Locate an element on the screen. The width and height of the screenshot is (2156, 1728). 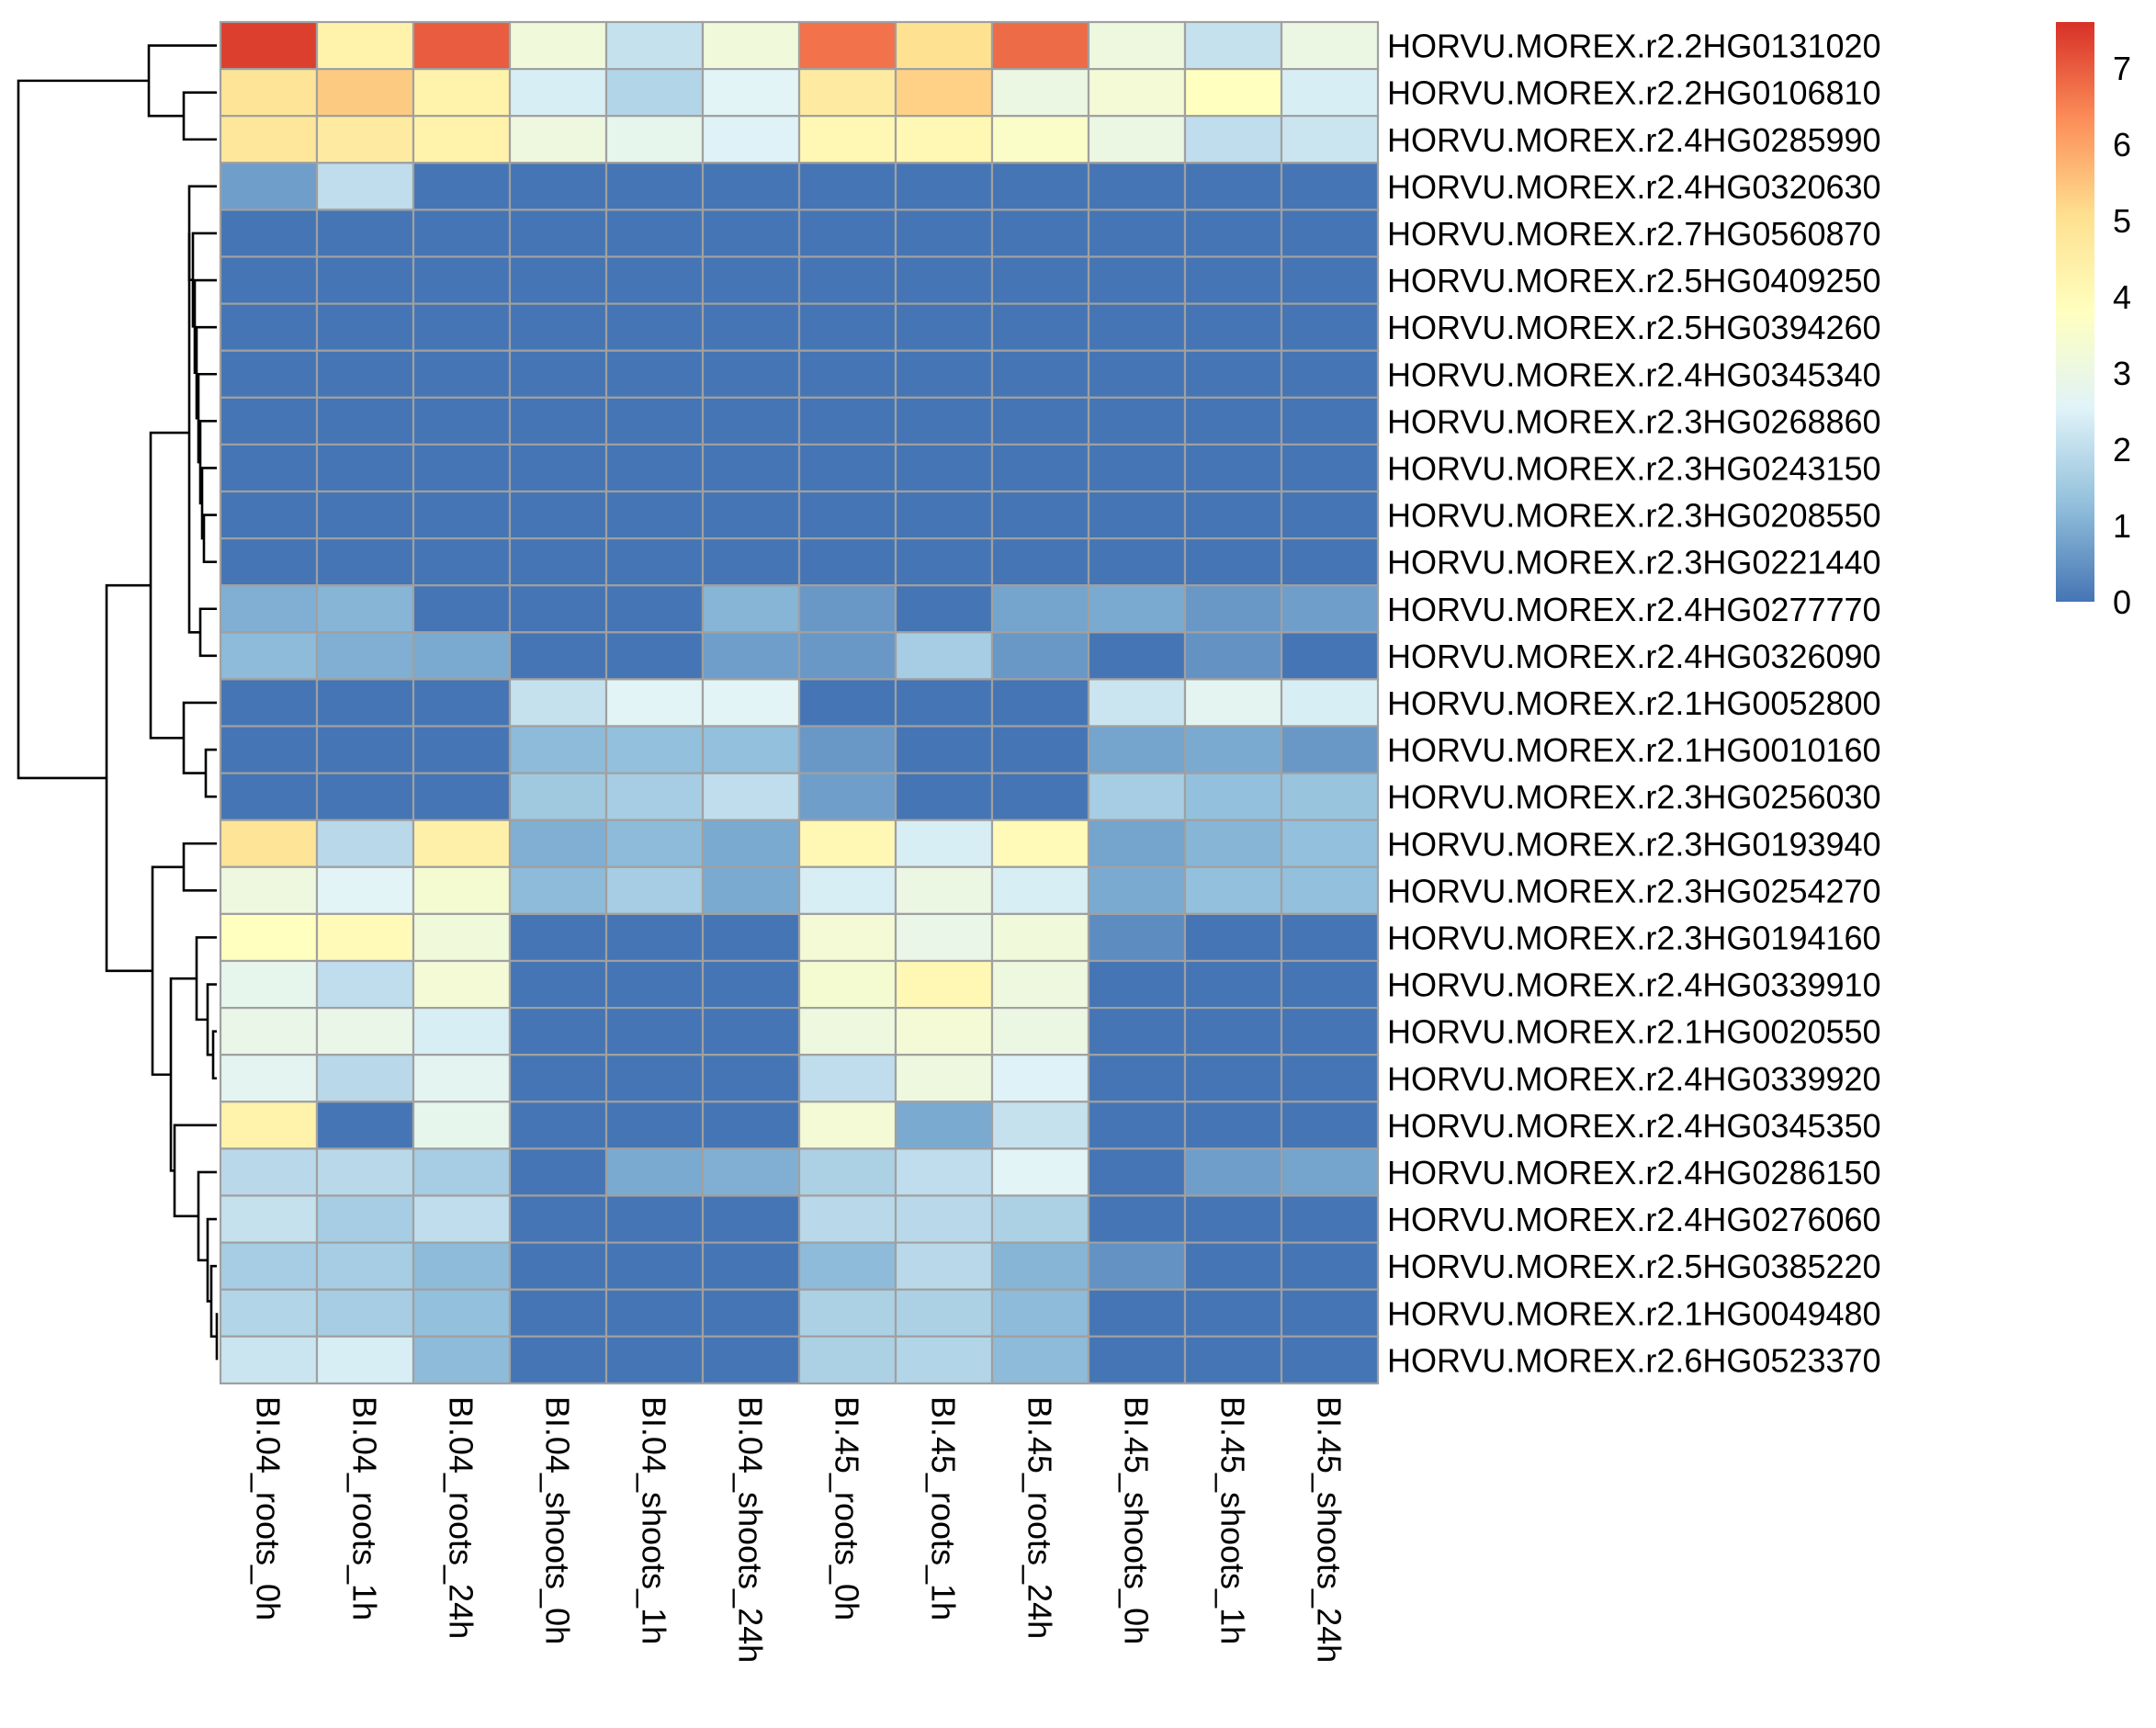
legend-color-bar is located at coordinates (2075, 312).